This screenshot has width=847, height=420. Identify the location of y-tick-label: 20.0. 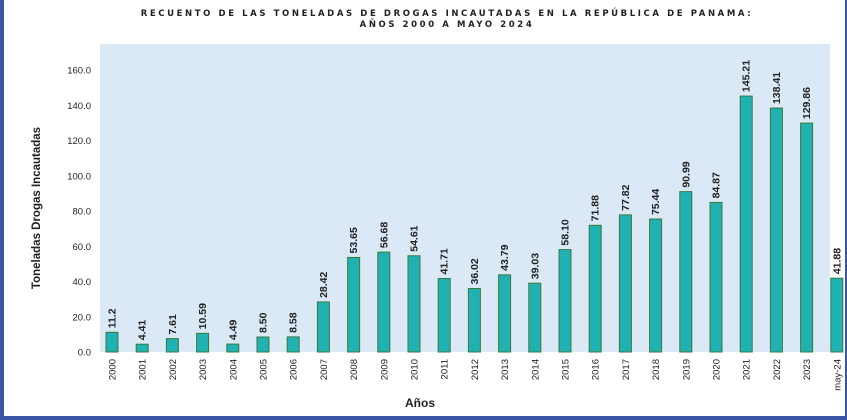
(82, 317).